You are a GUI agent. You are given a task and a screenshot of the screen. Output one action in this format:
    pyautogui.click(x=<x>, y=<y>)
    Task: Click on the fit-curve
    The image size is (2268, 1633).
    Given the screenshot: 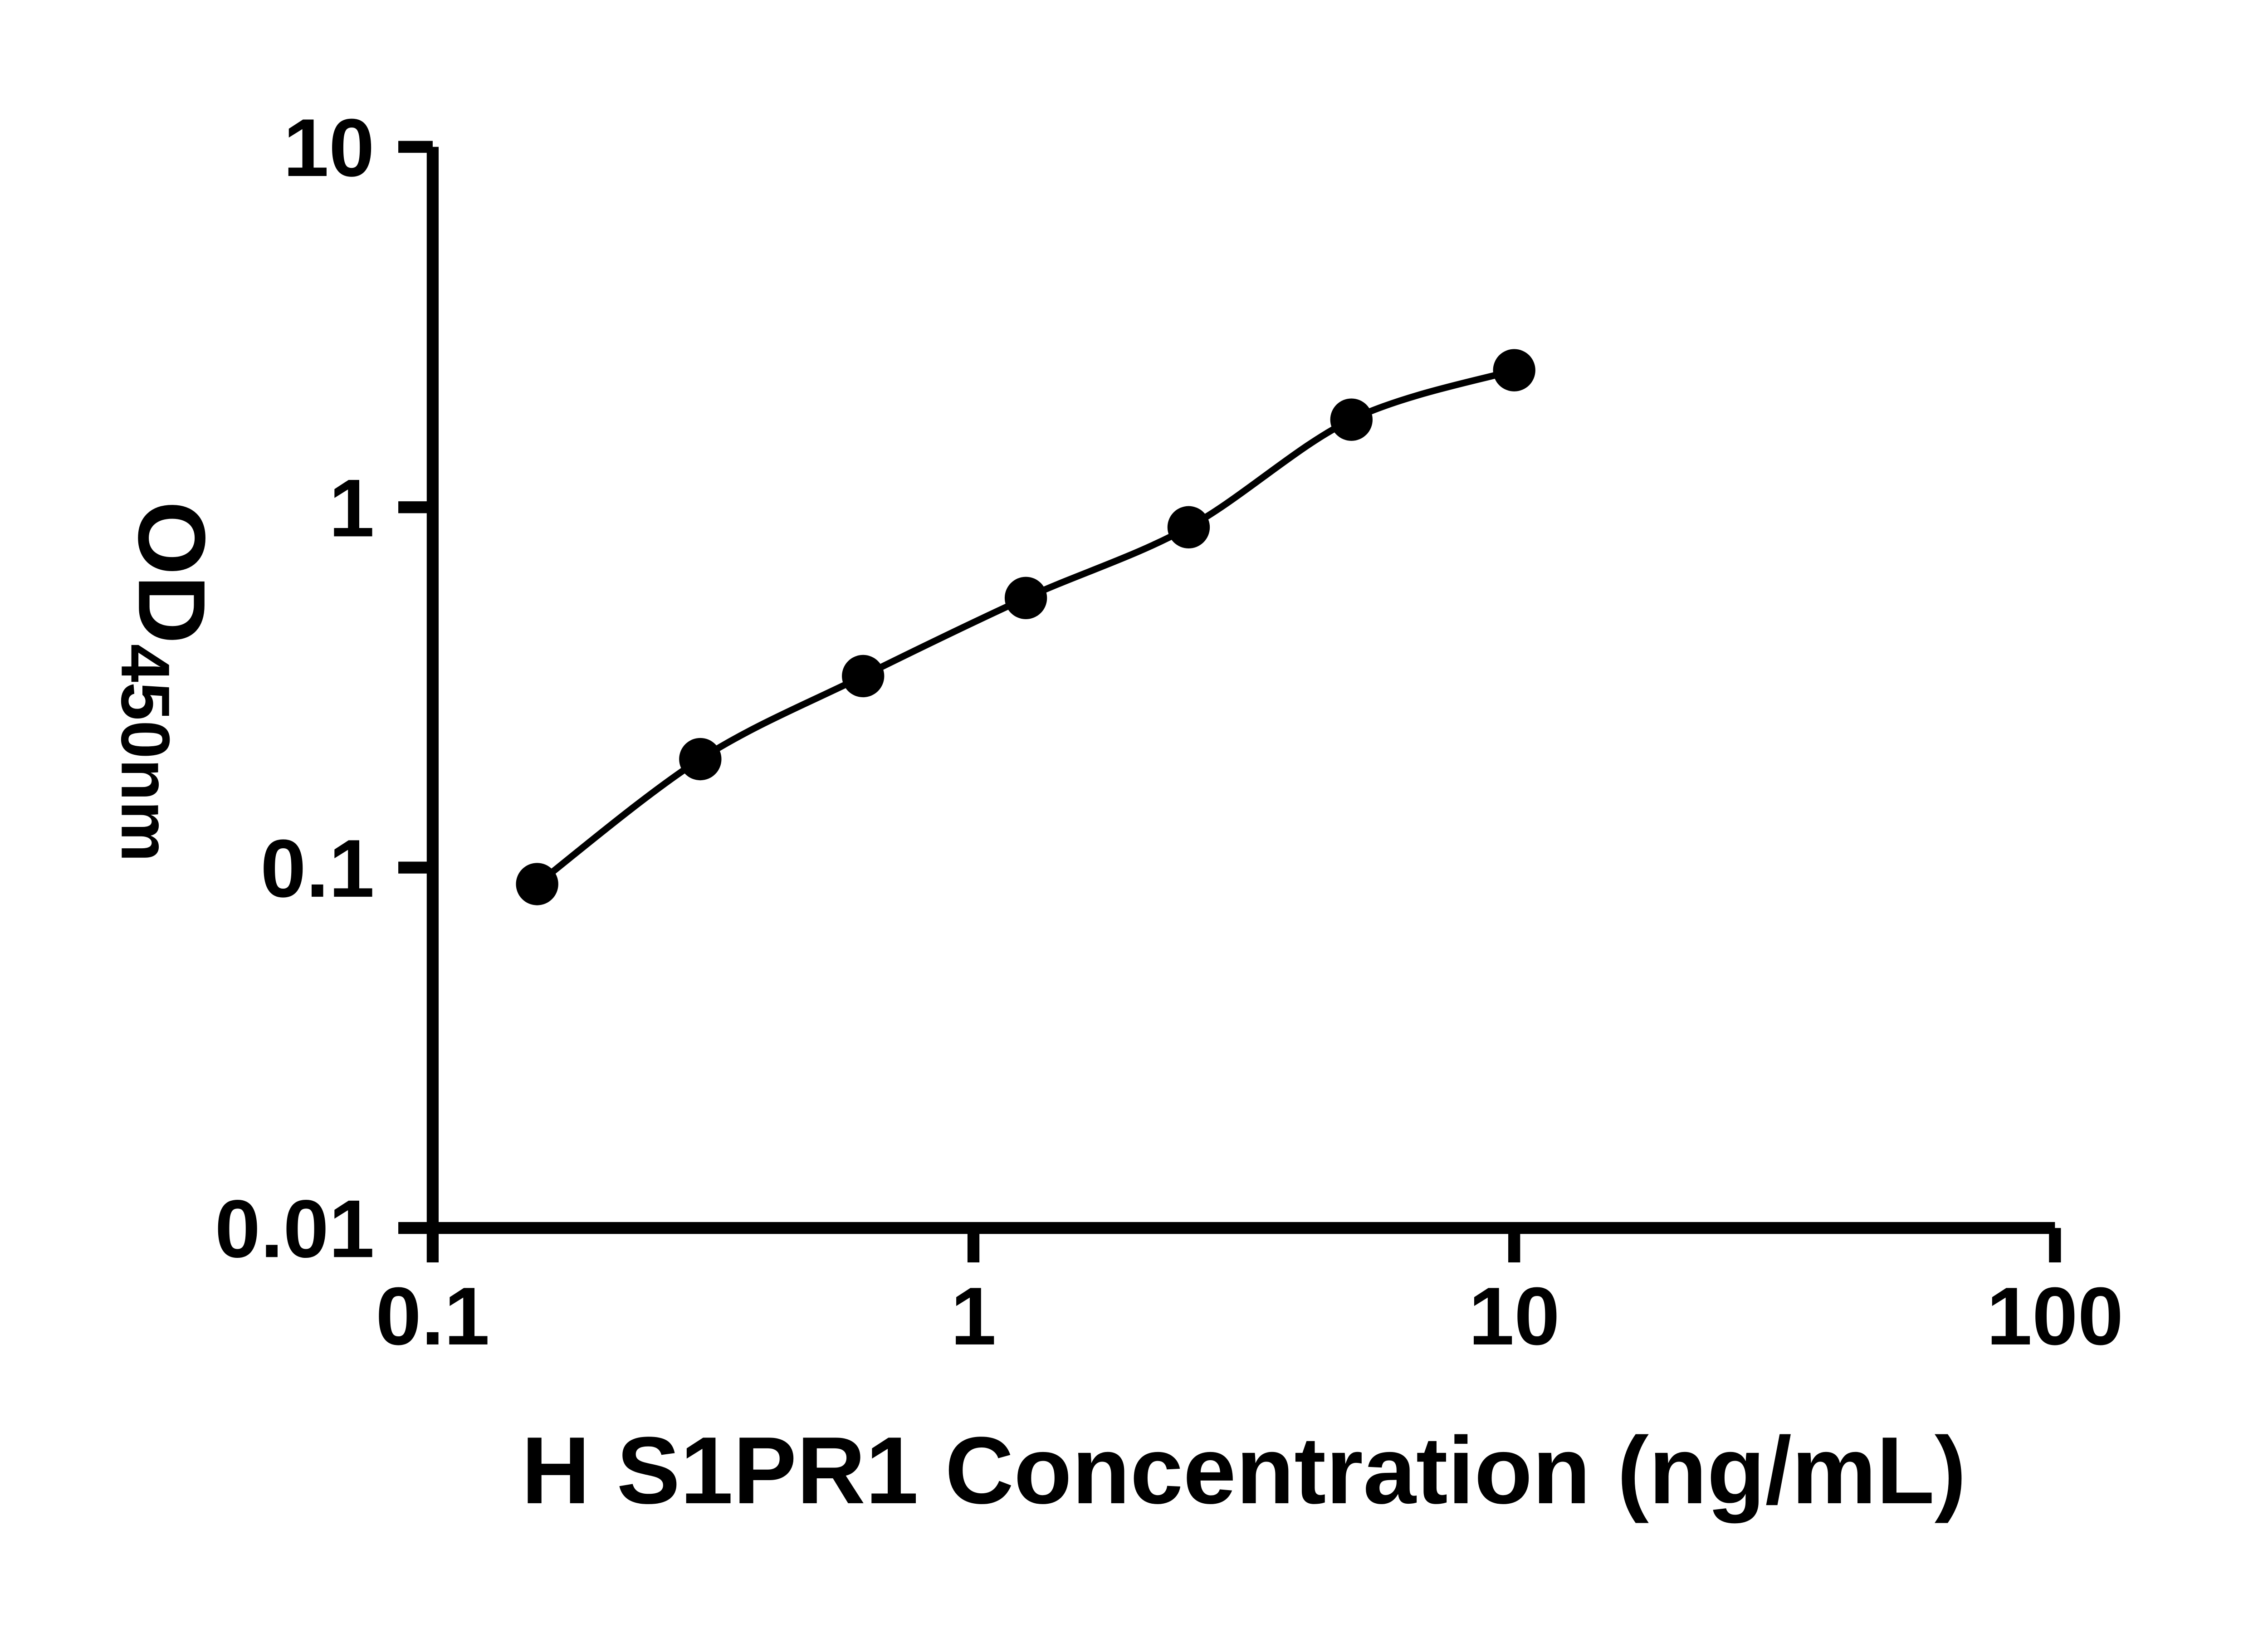 What is the action you would take?
    pyautogui.click(x=1025, y=627)
    